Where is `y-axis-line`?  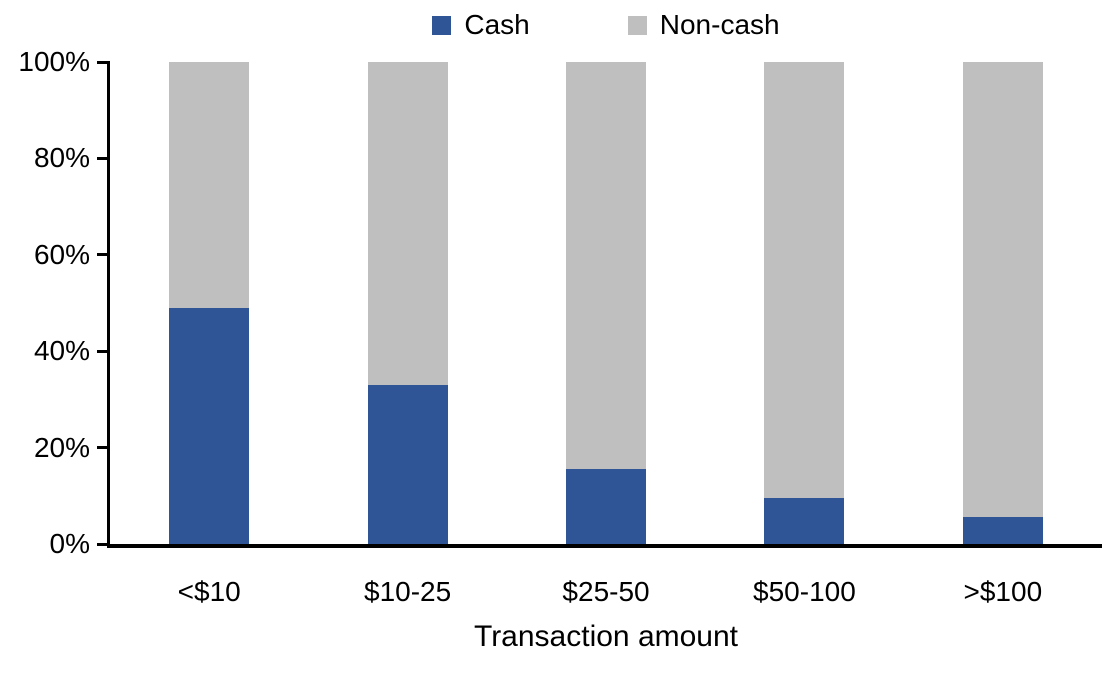
y-axis-line is located at coordinates (108, 305).